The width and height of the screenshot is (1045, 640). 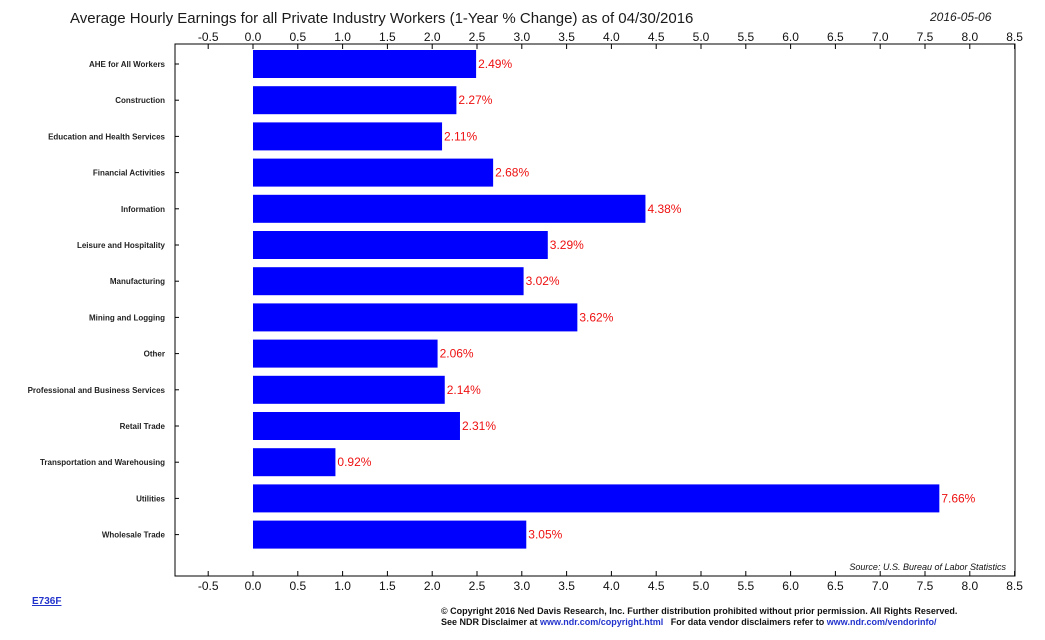 What do you see at coordinates (208, 37) in the screenshot?
I see `x-tick-label-top: -0.5` at bounding box center [208, 37].